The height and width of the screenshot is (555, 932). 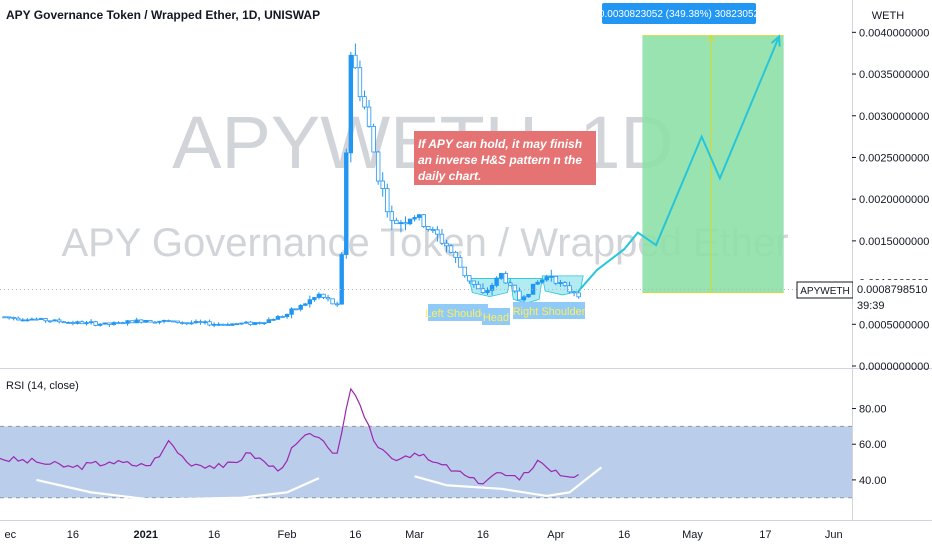 What do you see at coordinates (500, 144) in the screenshot?
I see `annotation-line-1: If APY can hold, it may finish` at bounding box center [500, 144].